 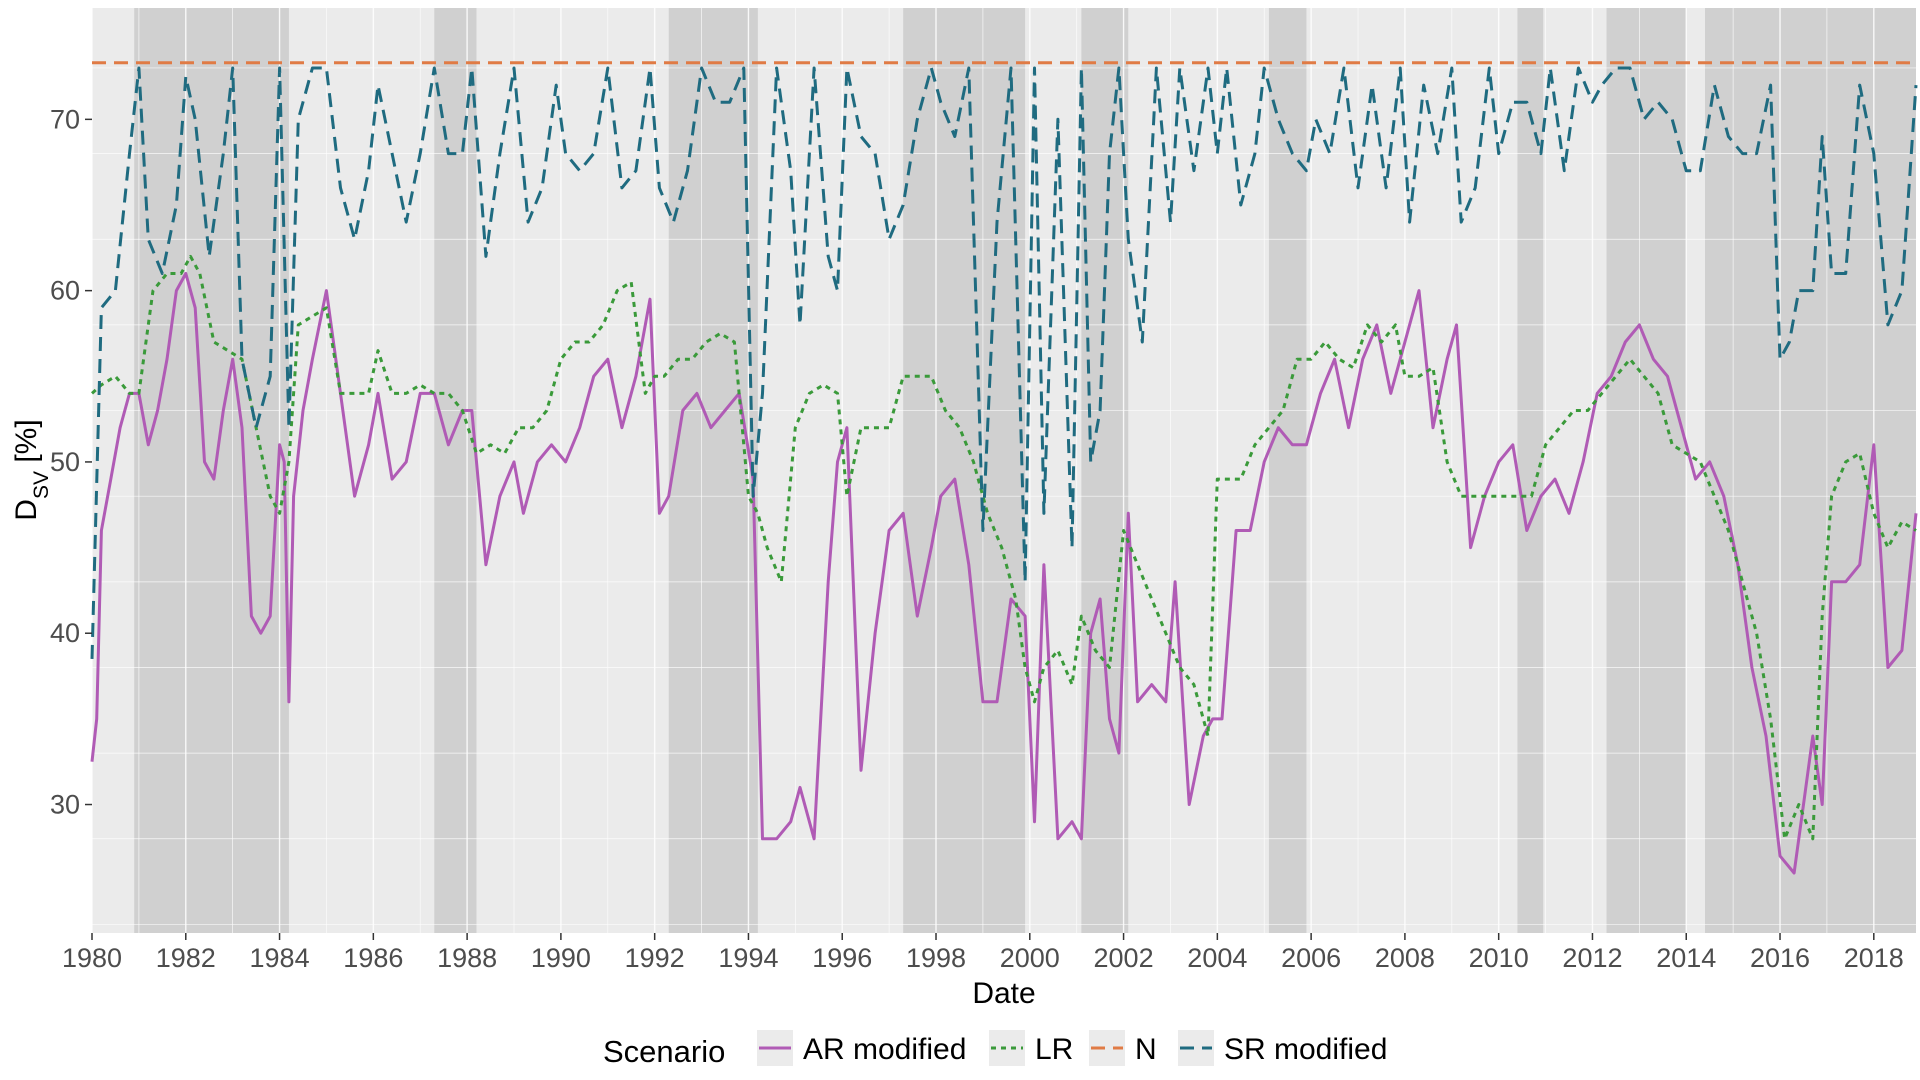 What do you see at coordinates (65, 462) in the screenshot?
I see `y-tick-label: 50` at bounding box center [65, 462].